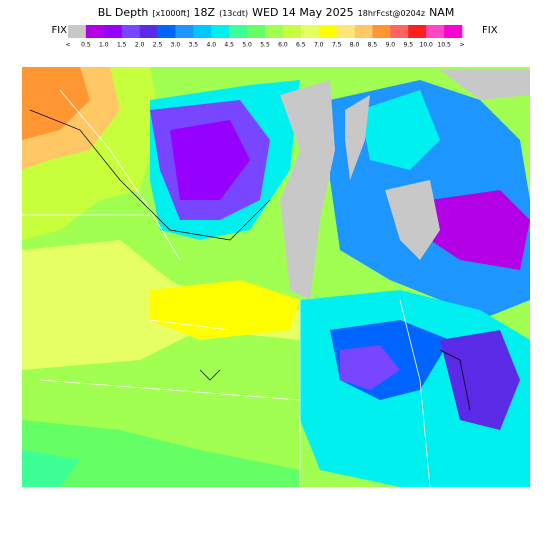  I want to click on fix-right: FIX, so click(490, 30).